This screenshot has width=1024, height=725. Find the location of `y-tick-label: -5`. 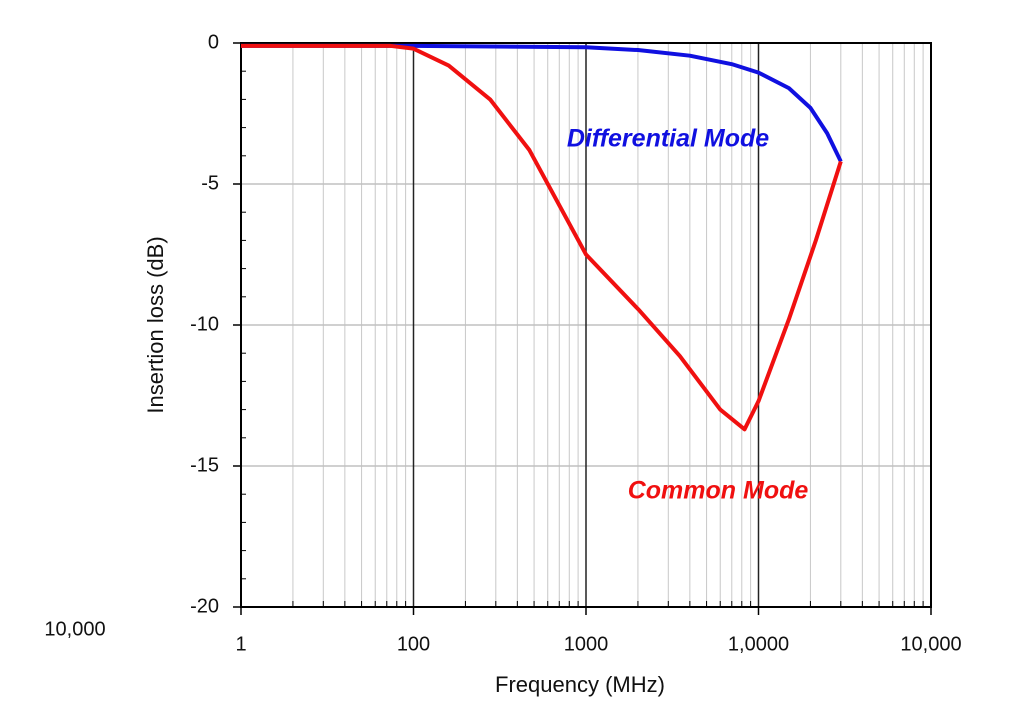

y-tick-label: -5 is located at coordinates (210, 183).